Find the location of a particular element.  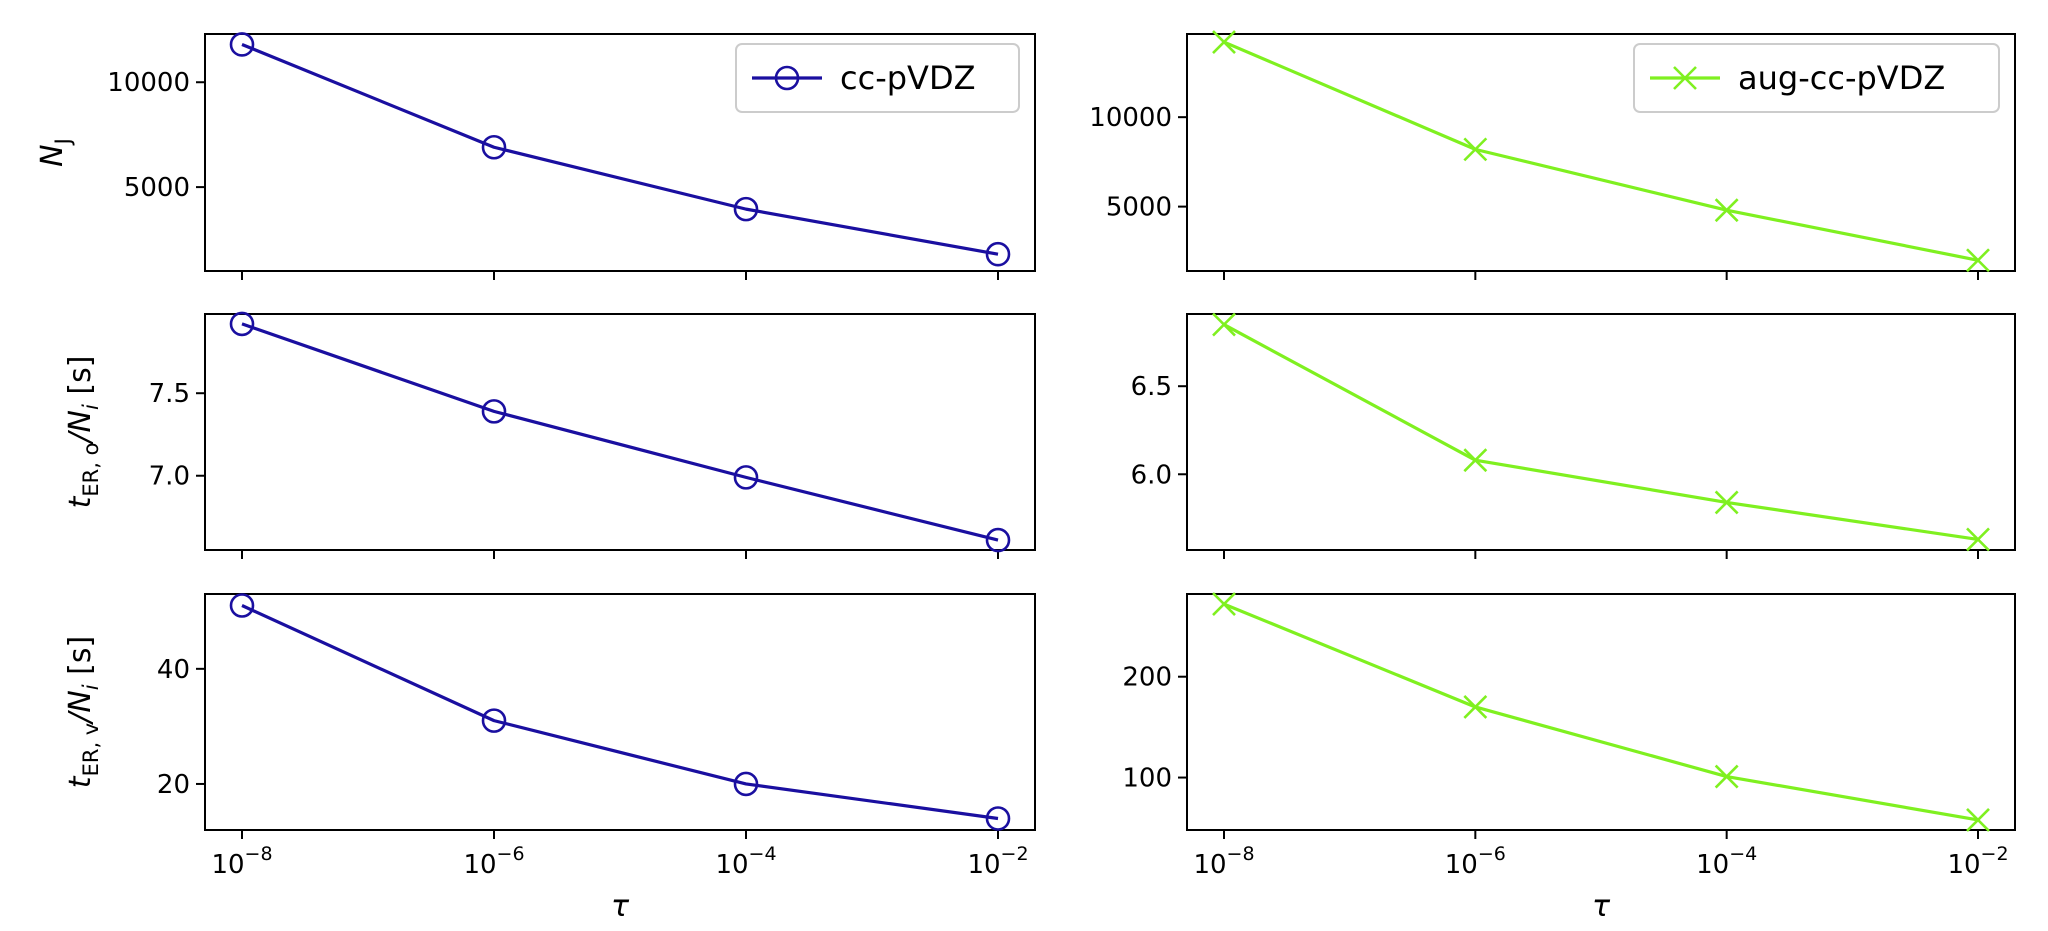

y-tick-label: 40 is located at coordinates (173, 670).